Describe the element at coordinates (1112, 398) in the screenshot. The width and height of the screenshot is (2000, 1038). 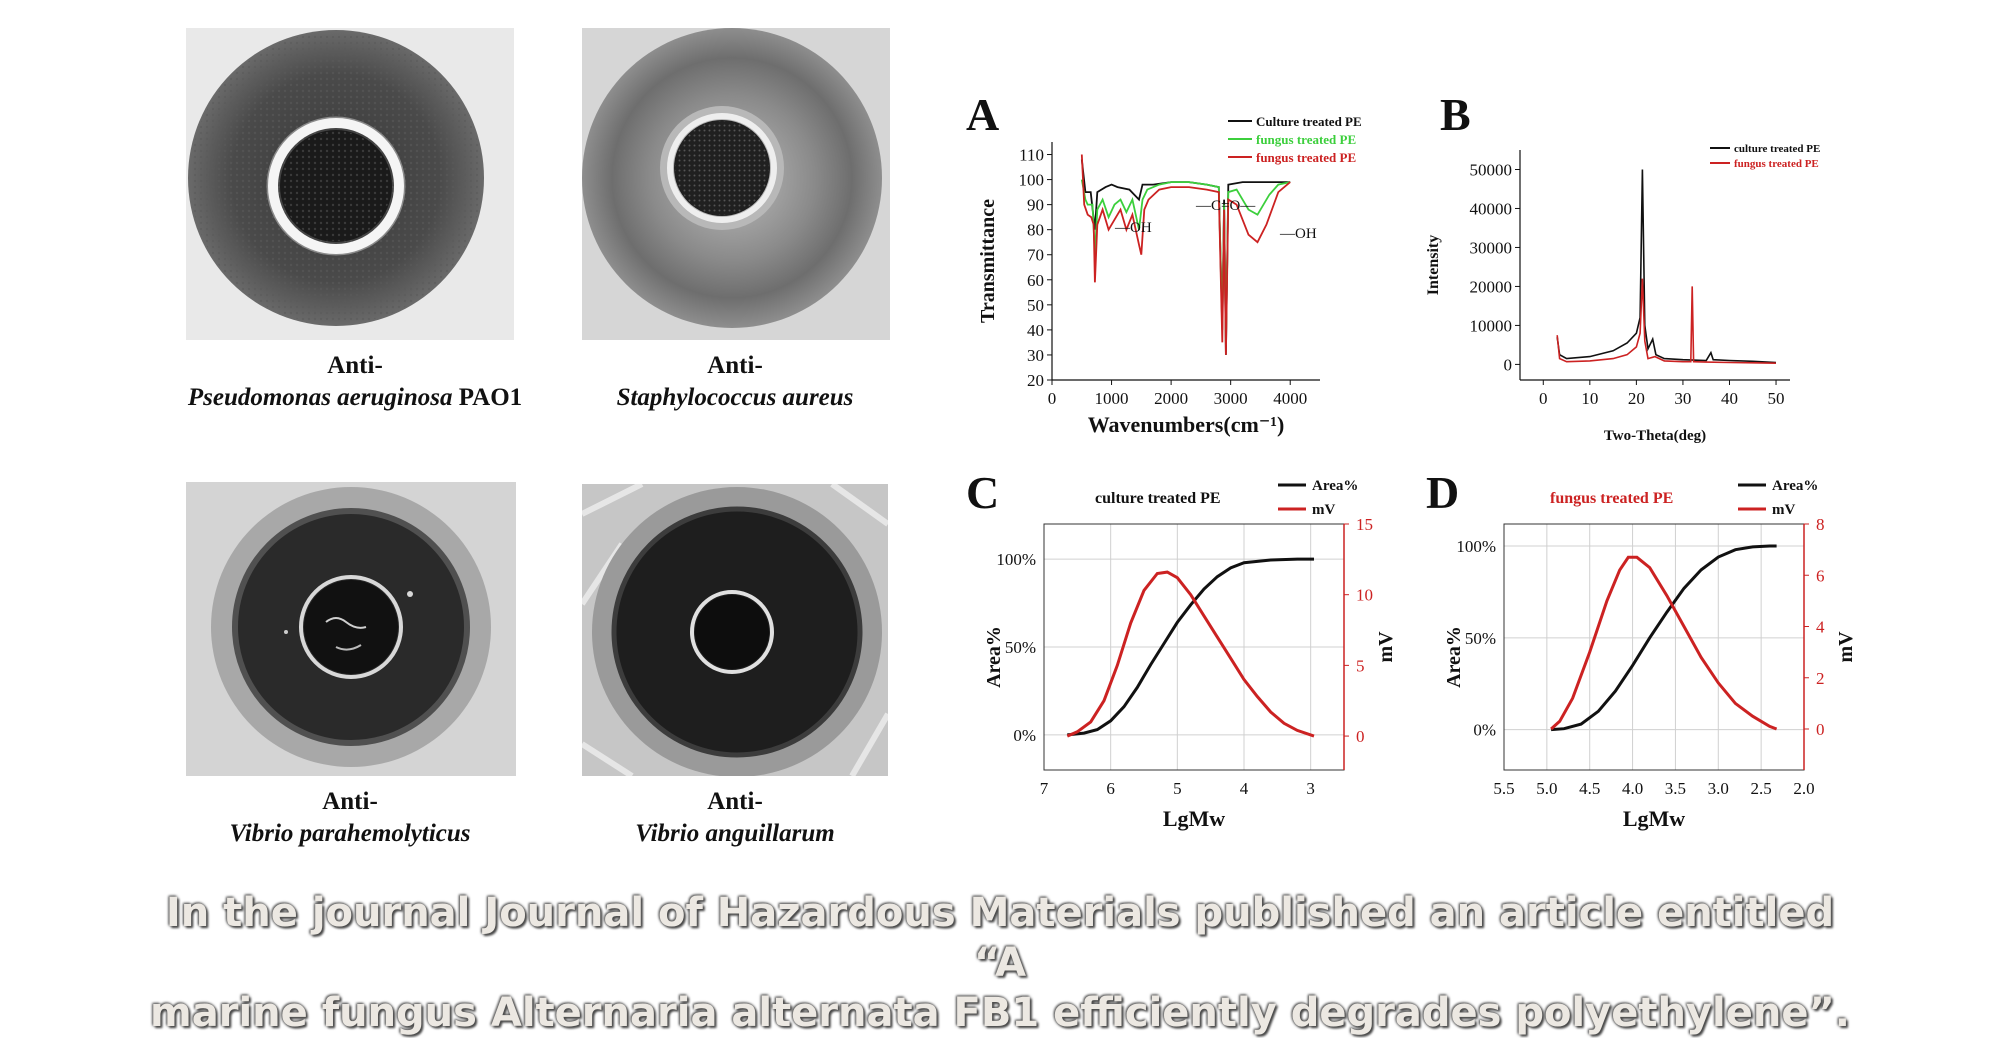
I see `x-tick-label: 1000` at that location.